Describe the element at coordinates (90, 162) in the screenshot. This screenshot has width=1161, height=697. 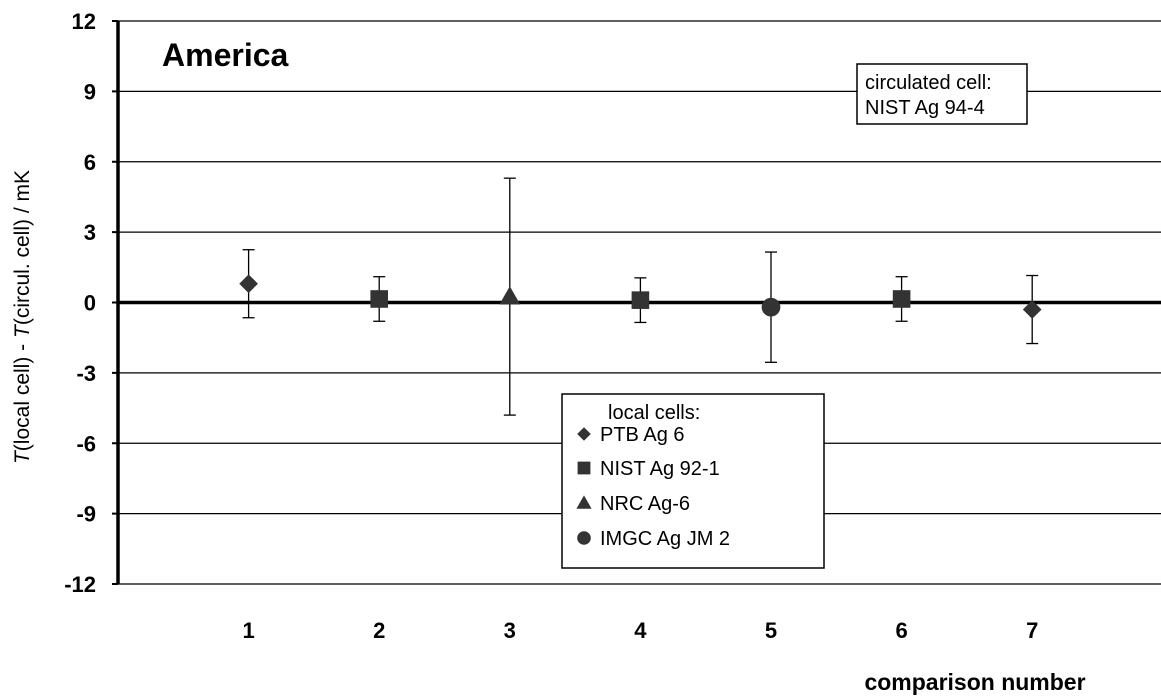
I see `y-tick-label: 6` at that location.